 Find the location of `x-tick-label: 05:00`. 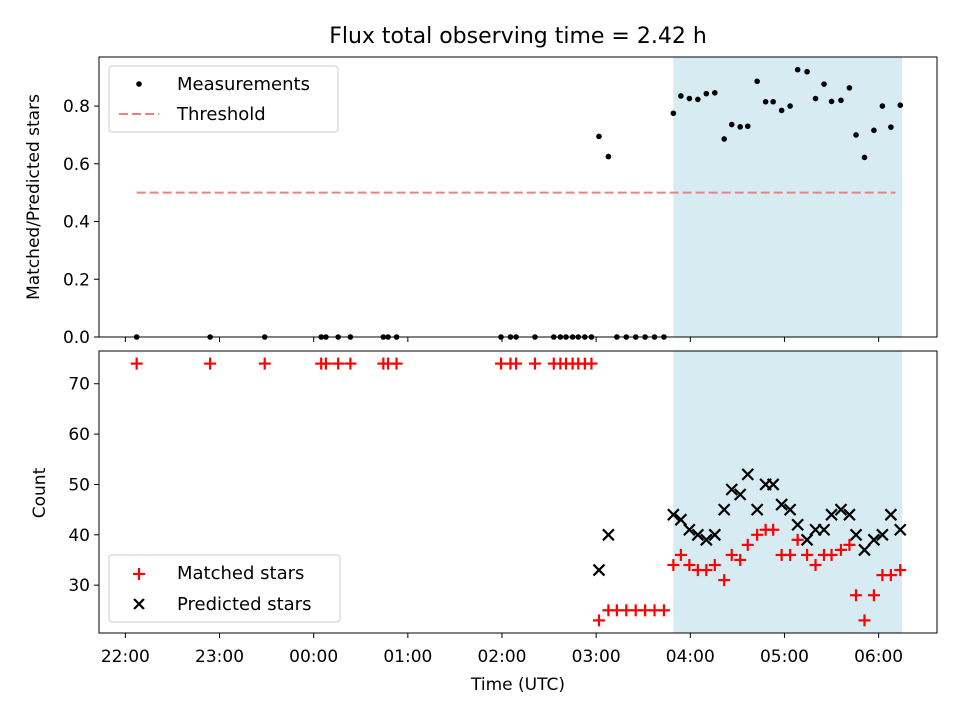

x-tick-label: 05:00 is located at coordinates (784, 657).